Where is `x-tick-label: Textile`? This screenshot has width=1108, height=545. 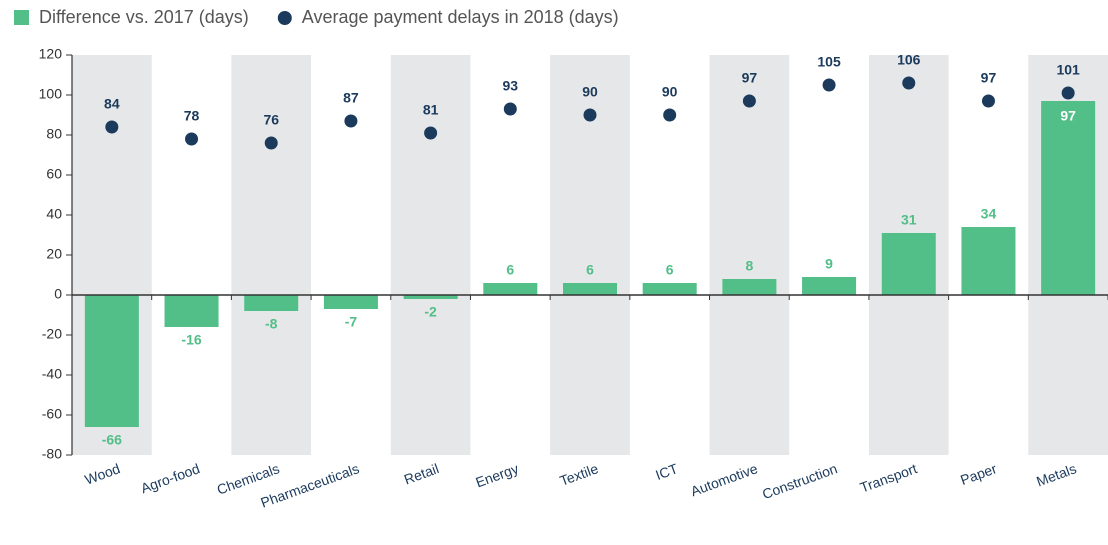
x-tick-label: Textile is located at coordinates (579, 474).